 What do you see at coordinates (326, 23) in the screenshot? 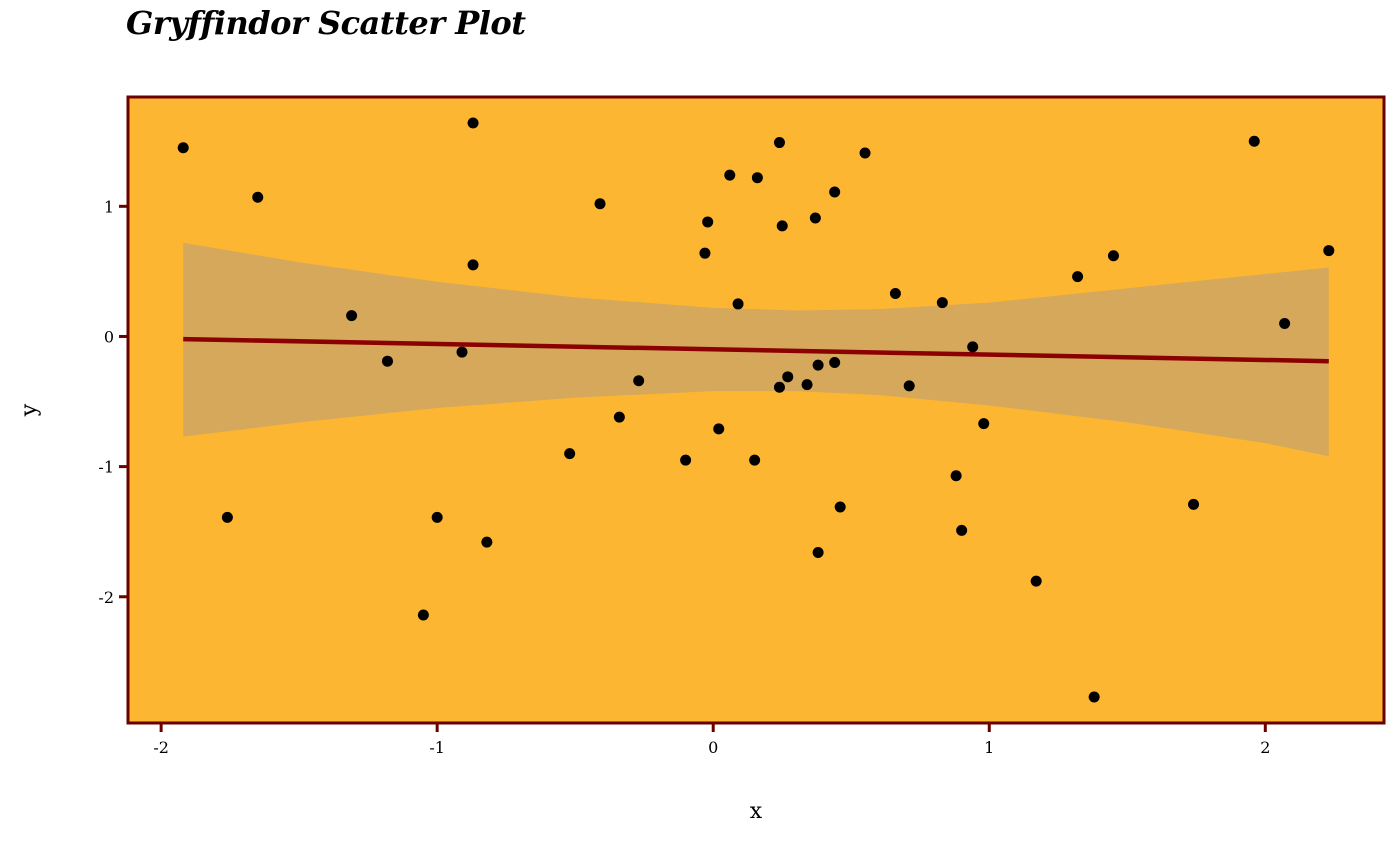
I see `chart-title: Gryffindor Scatter Plot` at bounding box center [326, 23].